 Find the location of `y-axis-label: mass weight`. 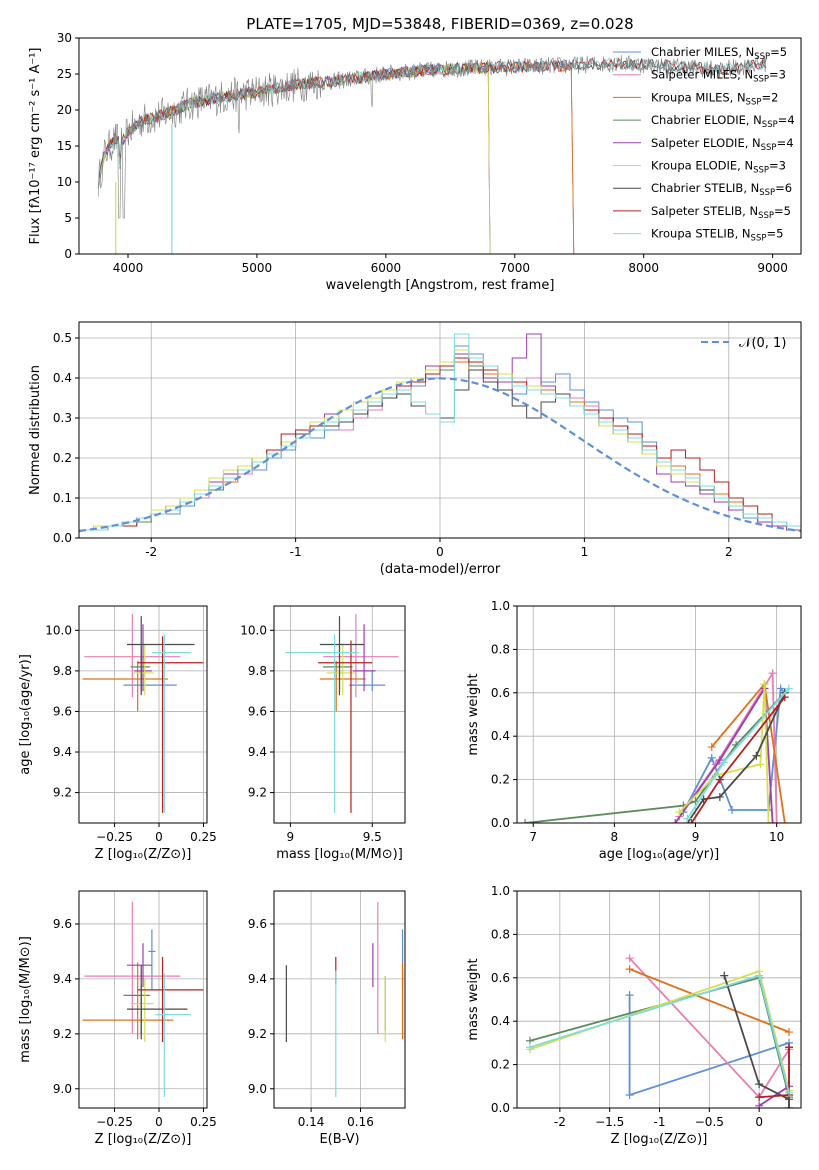

y-axis-label: mass weight is located at coordinates (473, 714).